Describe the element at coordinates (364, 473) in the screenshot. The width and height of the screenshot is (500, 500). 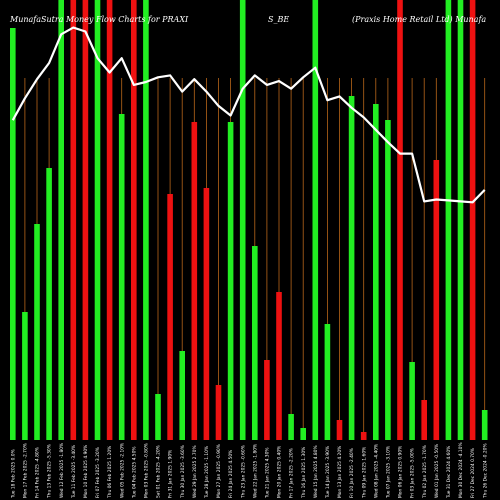
I see `x-tick-label: Thu 09 Jan 2025 1.60%` at that location.